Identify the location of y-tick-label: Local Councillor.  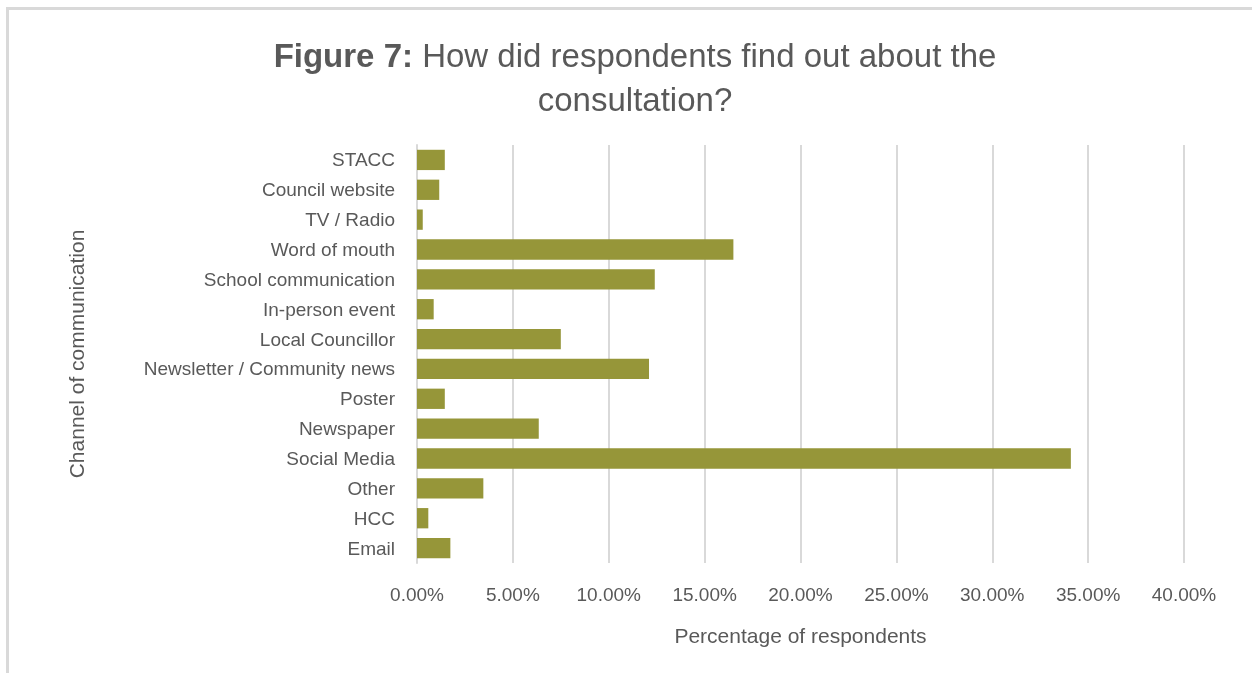
(327, 339).